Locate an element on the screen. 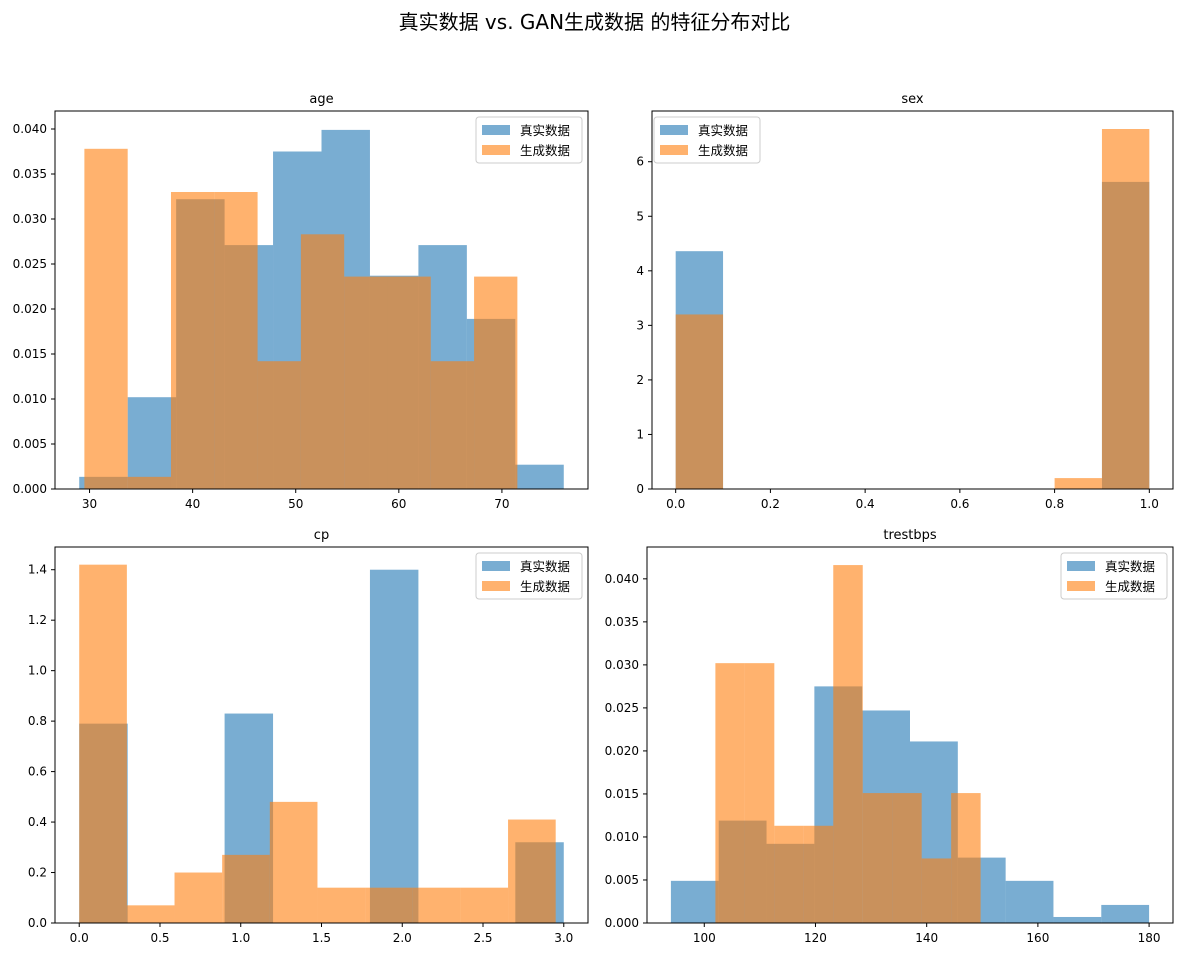 The image size is (1189, 955). x-tick-label: 160 is located at coordinates (1037, 938).